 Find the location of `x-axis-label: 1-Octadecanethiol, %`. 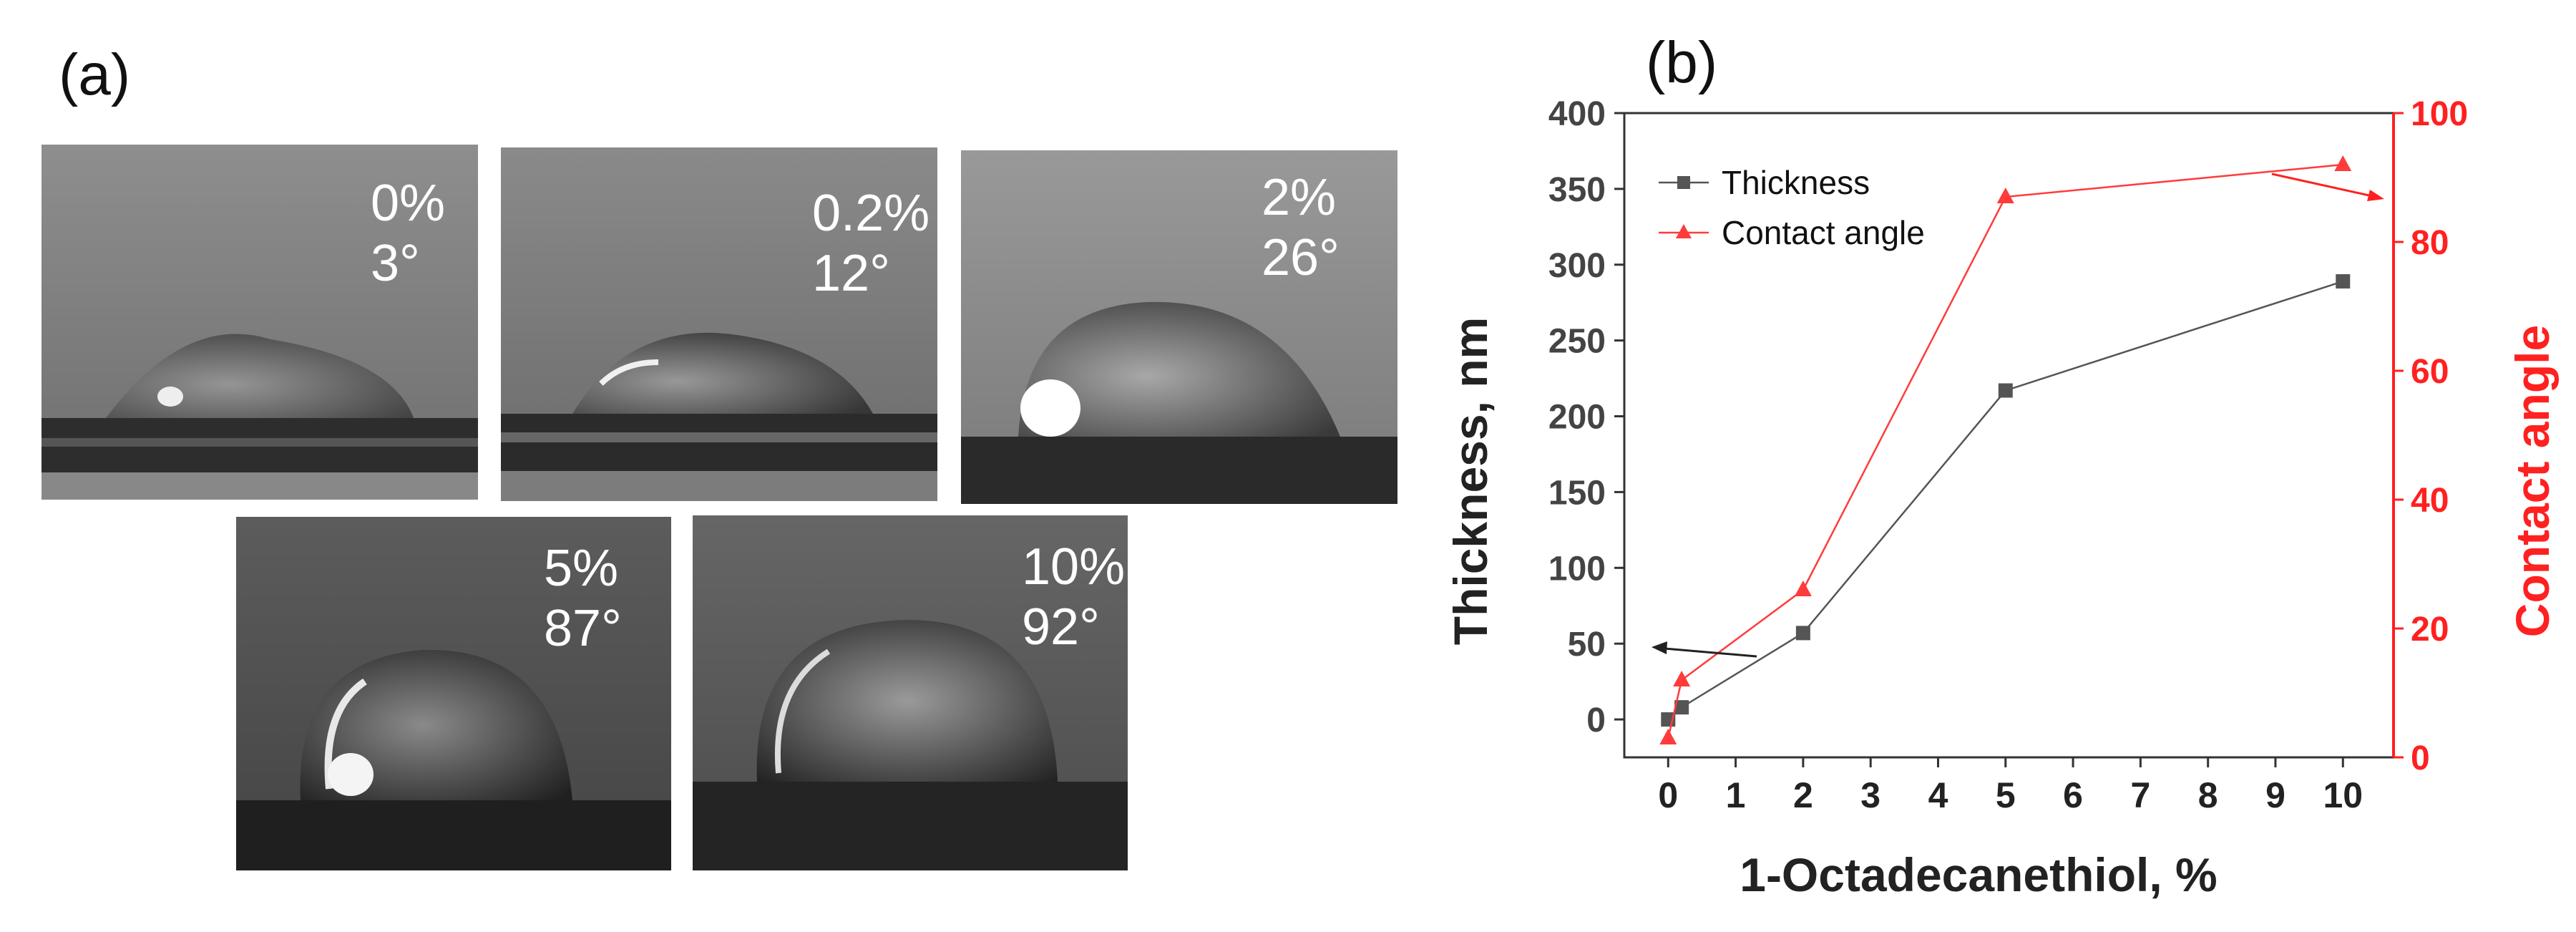

x-axis-label: 1-Octadecanethiol, % is located at coordinates (1979, 874).